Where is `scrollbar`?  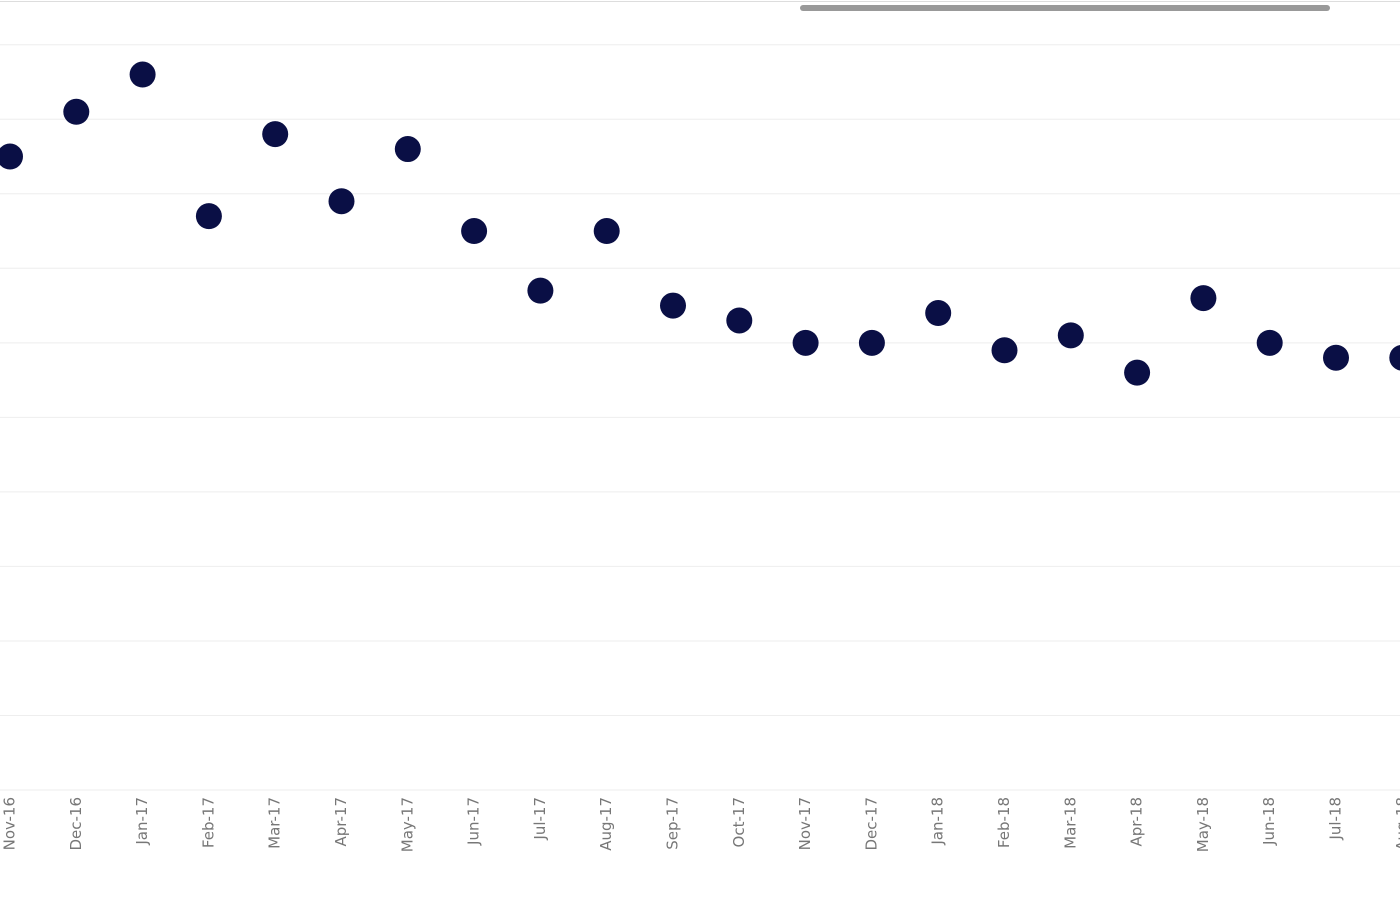
scrollbar is located at coordinates (1065, 8).